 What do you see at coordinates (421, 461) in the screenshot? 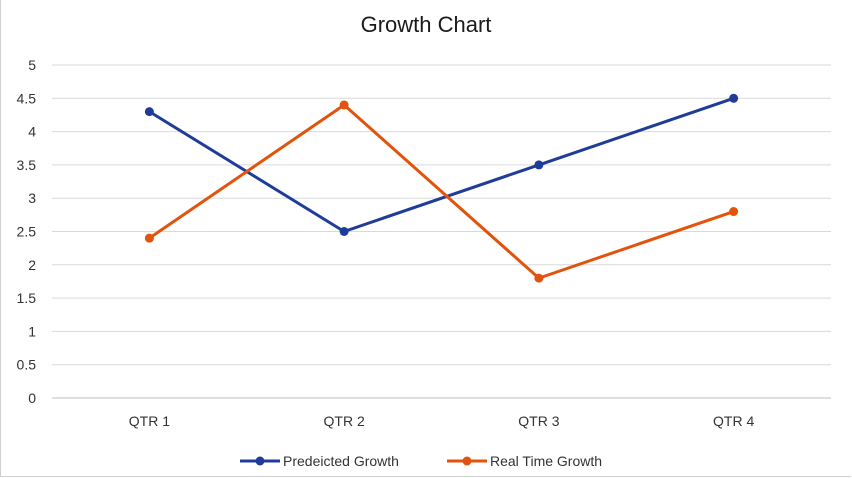
I see `legend: Predeicted Growth Real Time Growth` at bounding box center [421, 461].